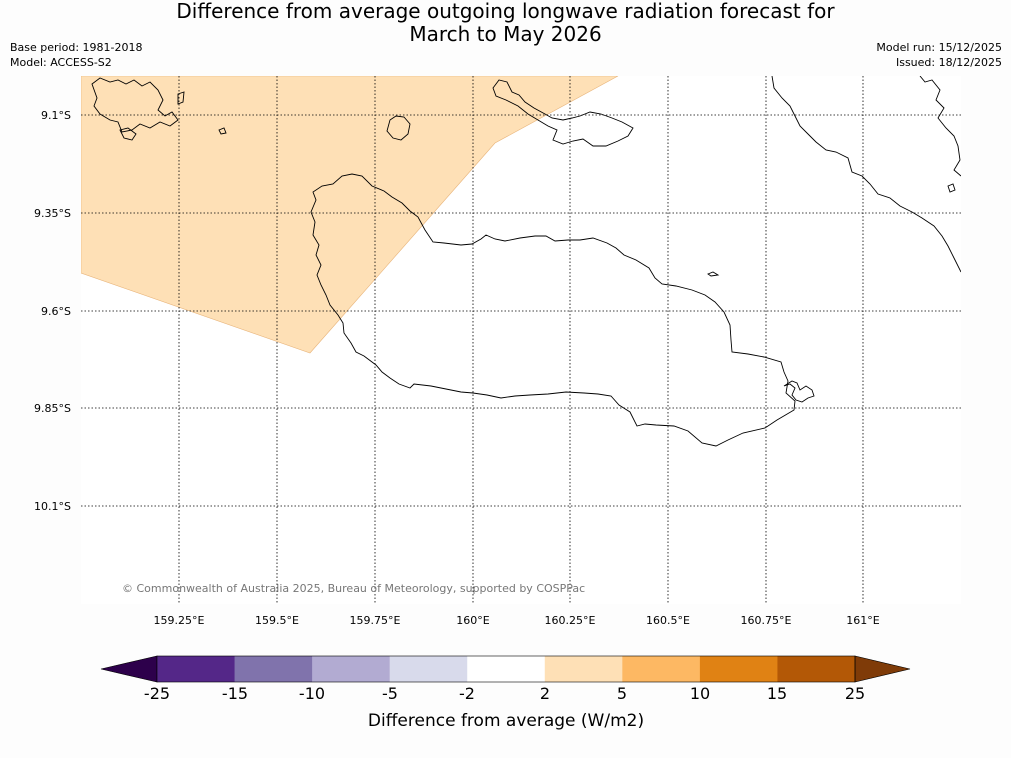 Image resolution: width=1011 pixels, height=758 pixels. What do you see at coordinates (939, 47) in the screenshot?
I see `model-run: Model run: 15/12/2025` at bounding box center [939, 47].